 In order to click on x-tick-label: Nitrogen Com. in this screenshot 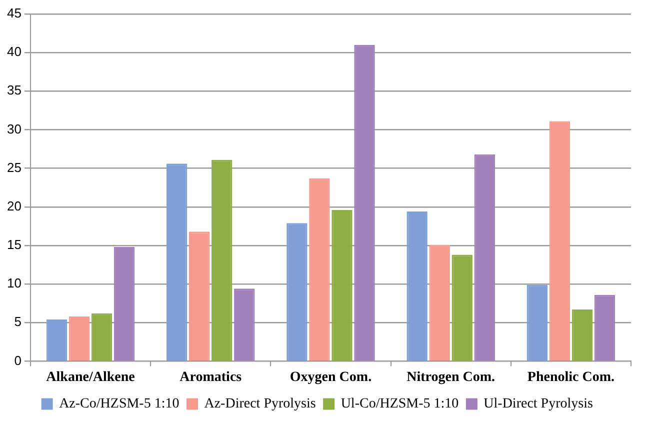, I will do `click(451, 378)`.